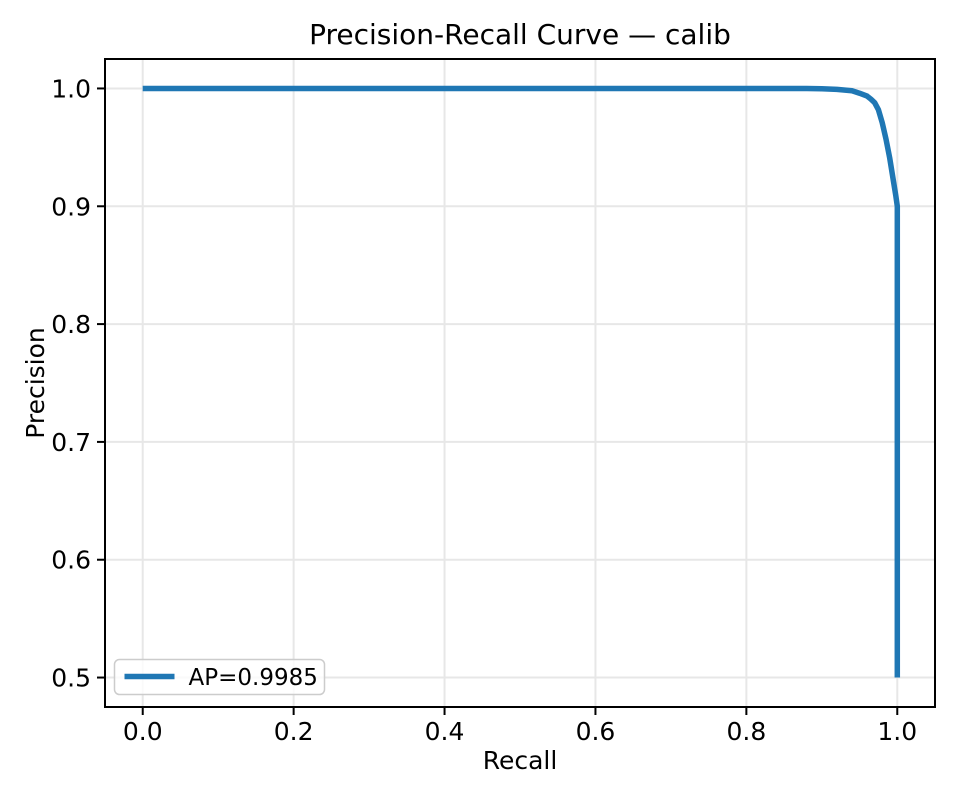  Describe the element at coordinates (71, 206) in the screenshot. I see `y-tick-label: 0.9` at that location.